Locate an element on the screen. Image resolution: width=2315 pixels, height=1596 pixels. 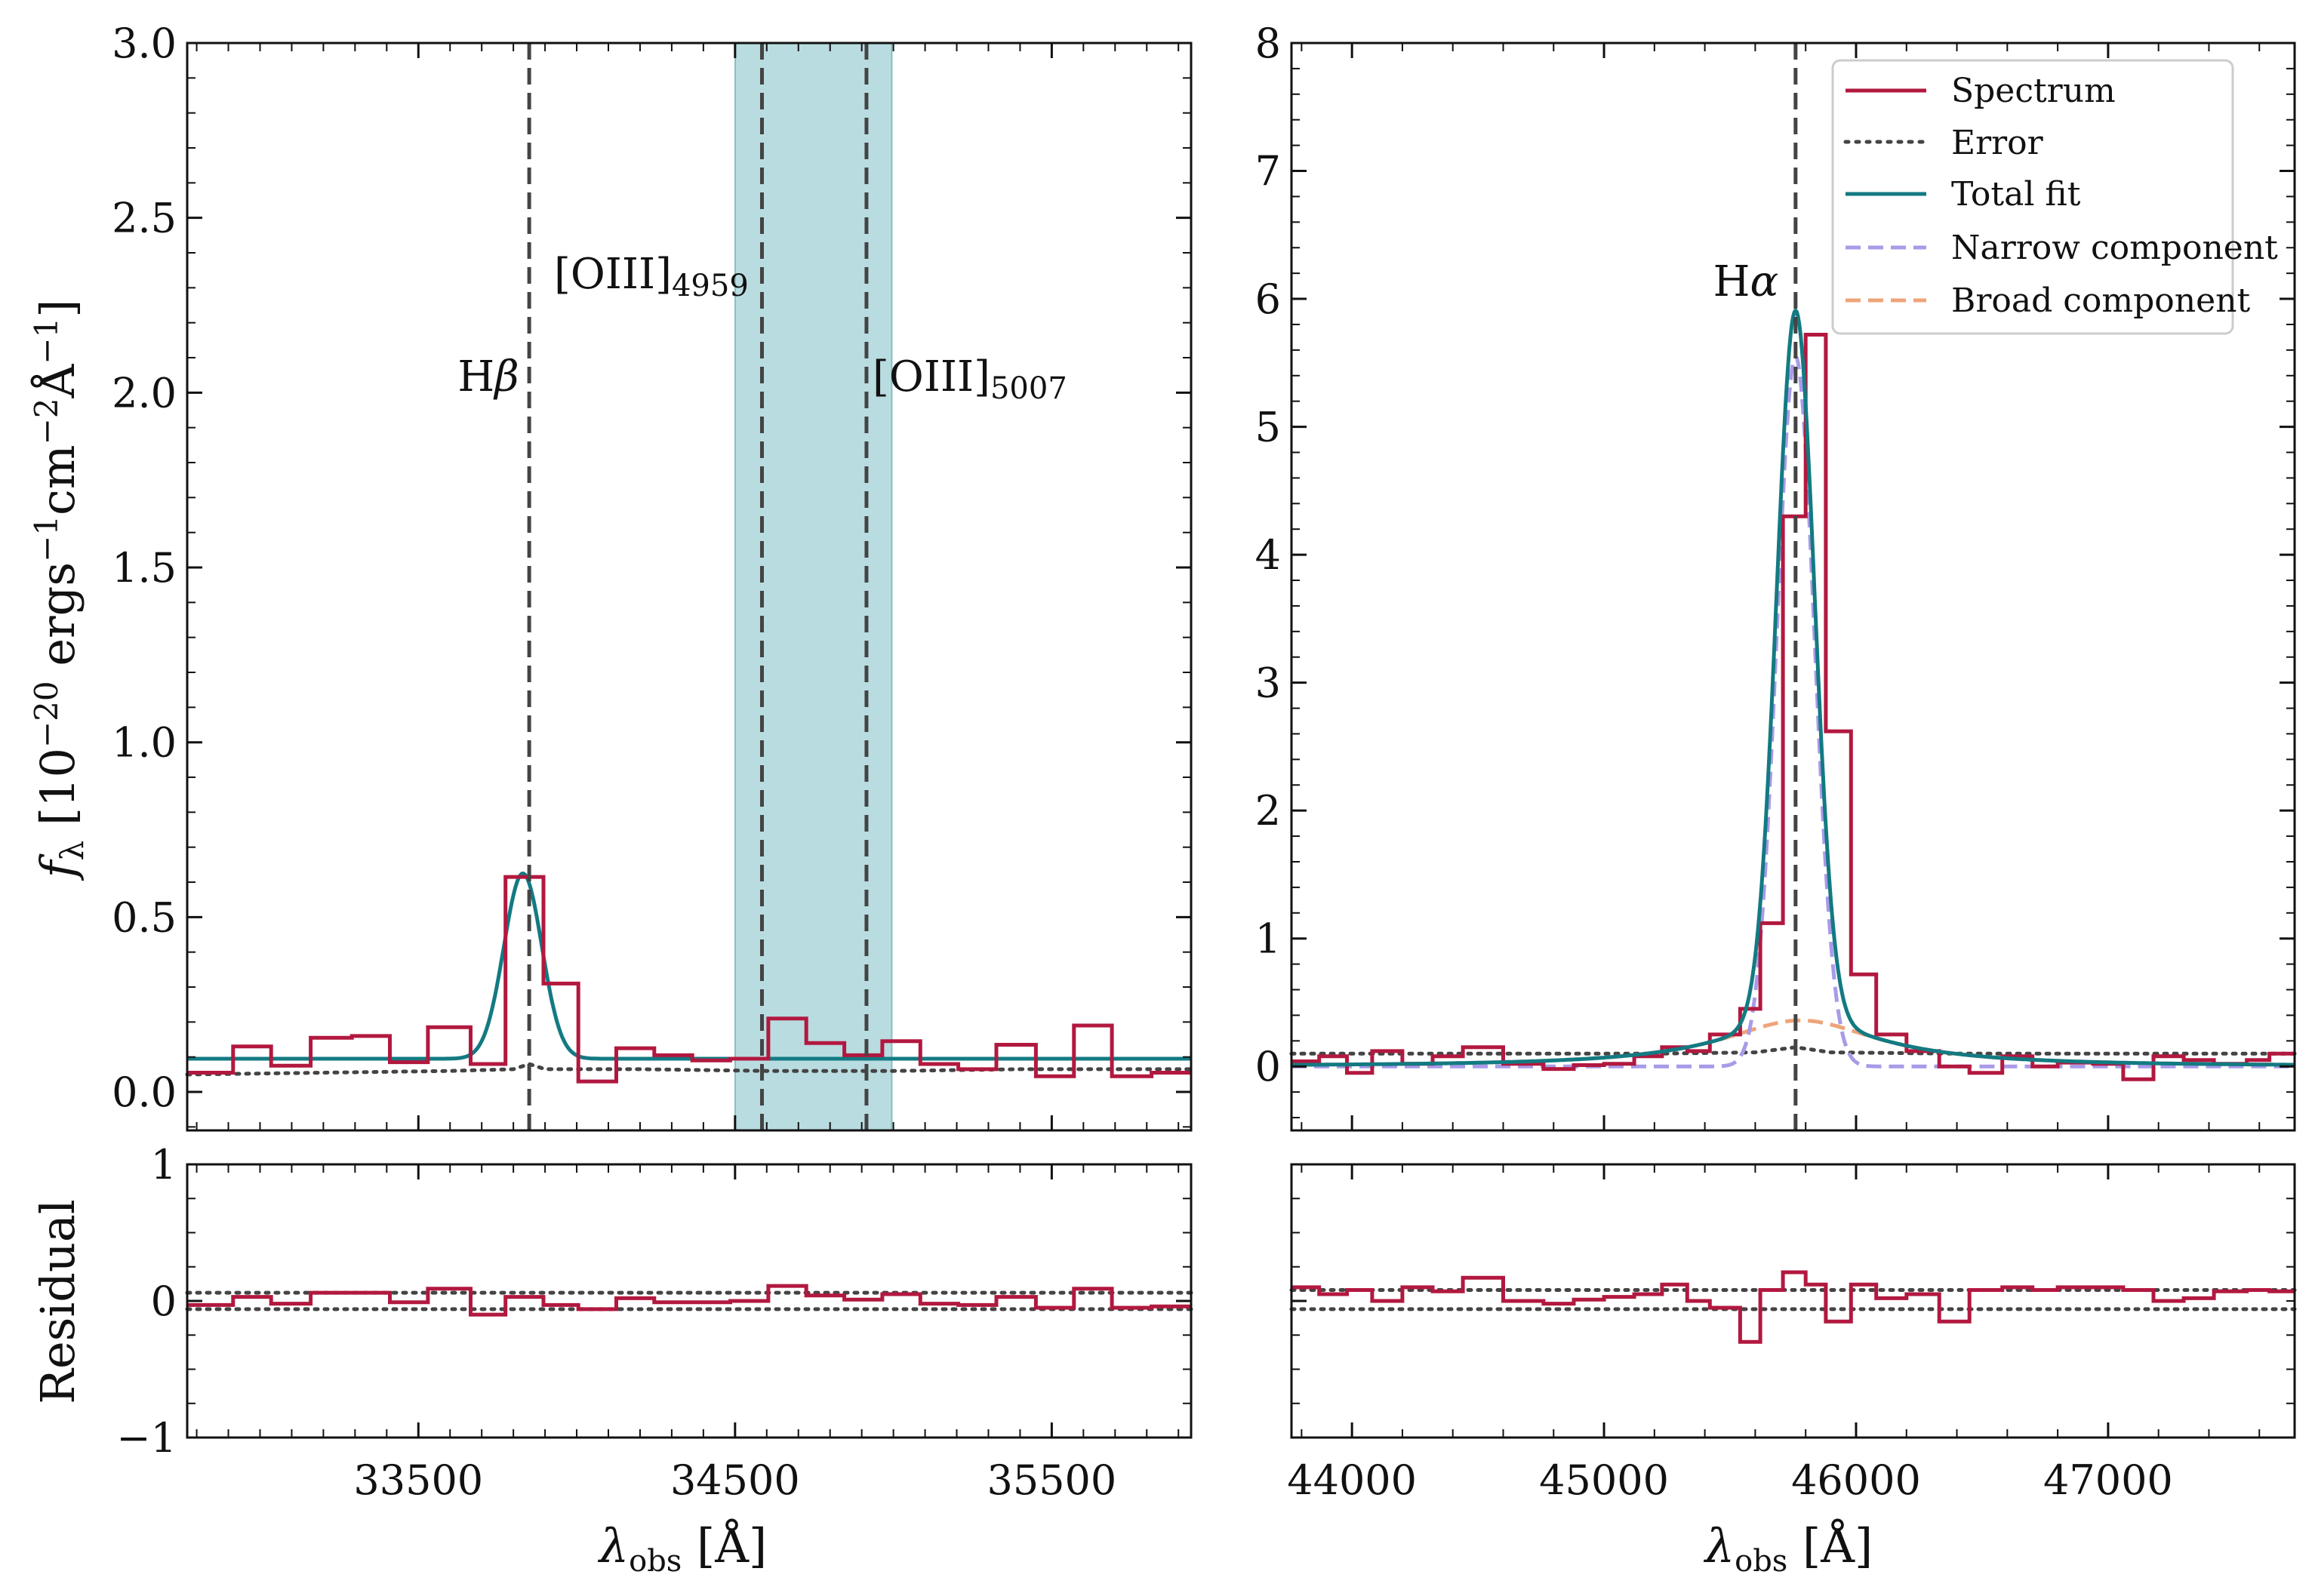
left-spectrum-steps is located at coordinates (689, 980).